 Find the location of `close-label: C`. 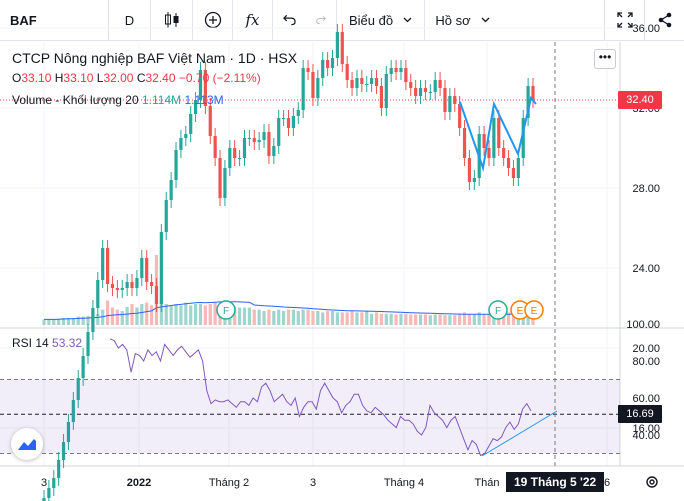

close-label: C is located at coordinates (141, 78).